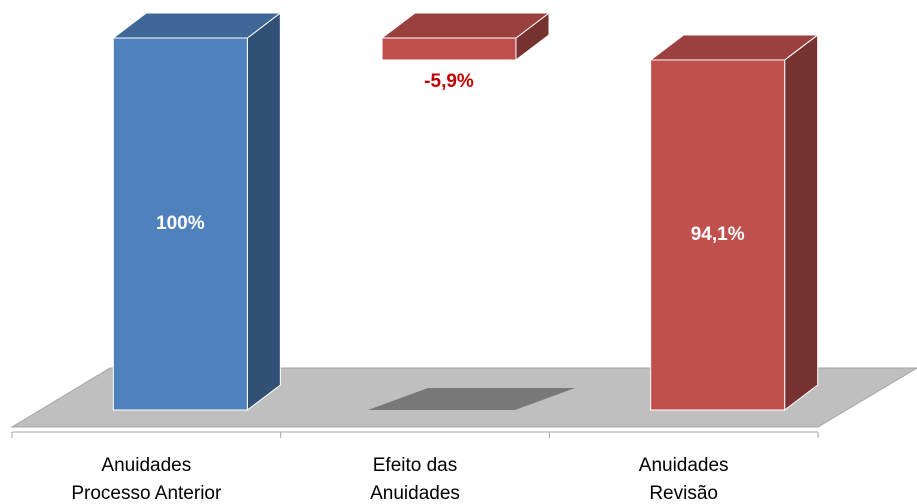 This screenshot has width=917, height=504. What do you see at coordinates (146, 479) in the screenshot?
I see `x-tick-label: Anuidades Processo Anterior` at bounding box center [146, 479].